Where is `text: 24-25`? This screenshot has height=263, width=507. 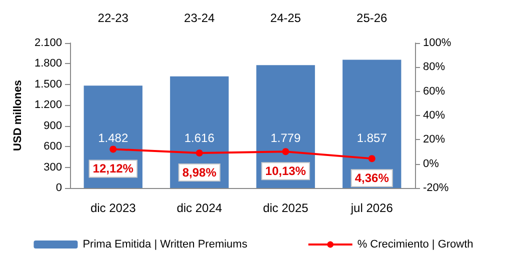
text: 24-25 is located at coordinates (286, 18).